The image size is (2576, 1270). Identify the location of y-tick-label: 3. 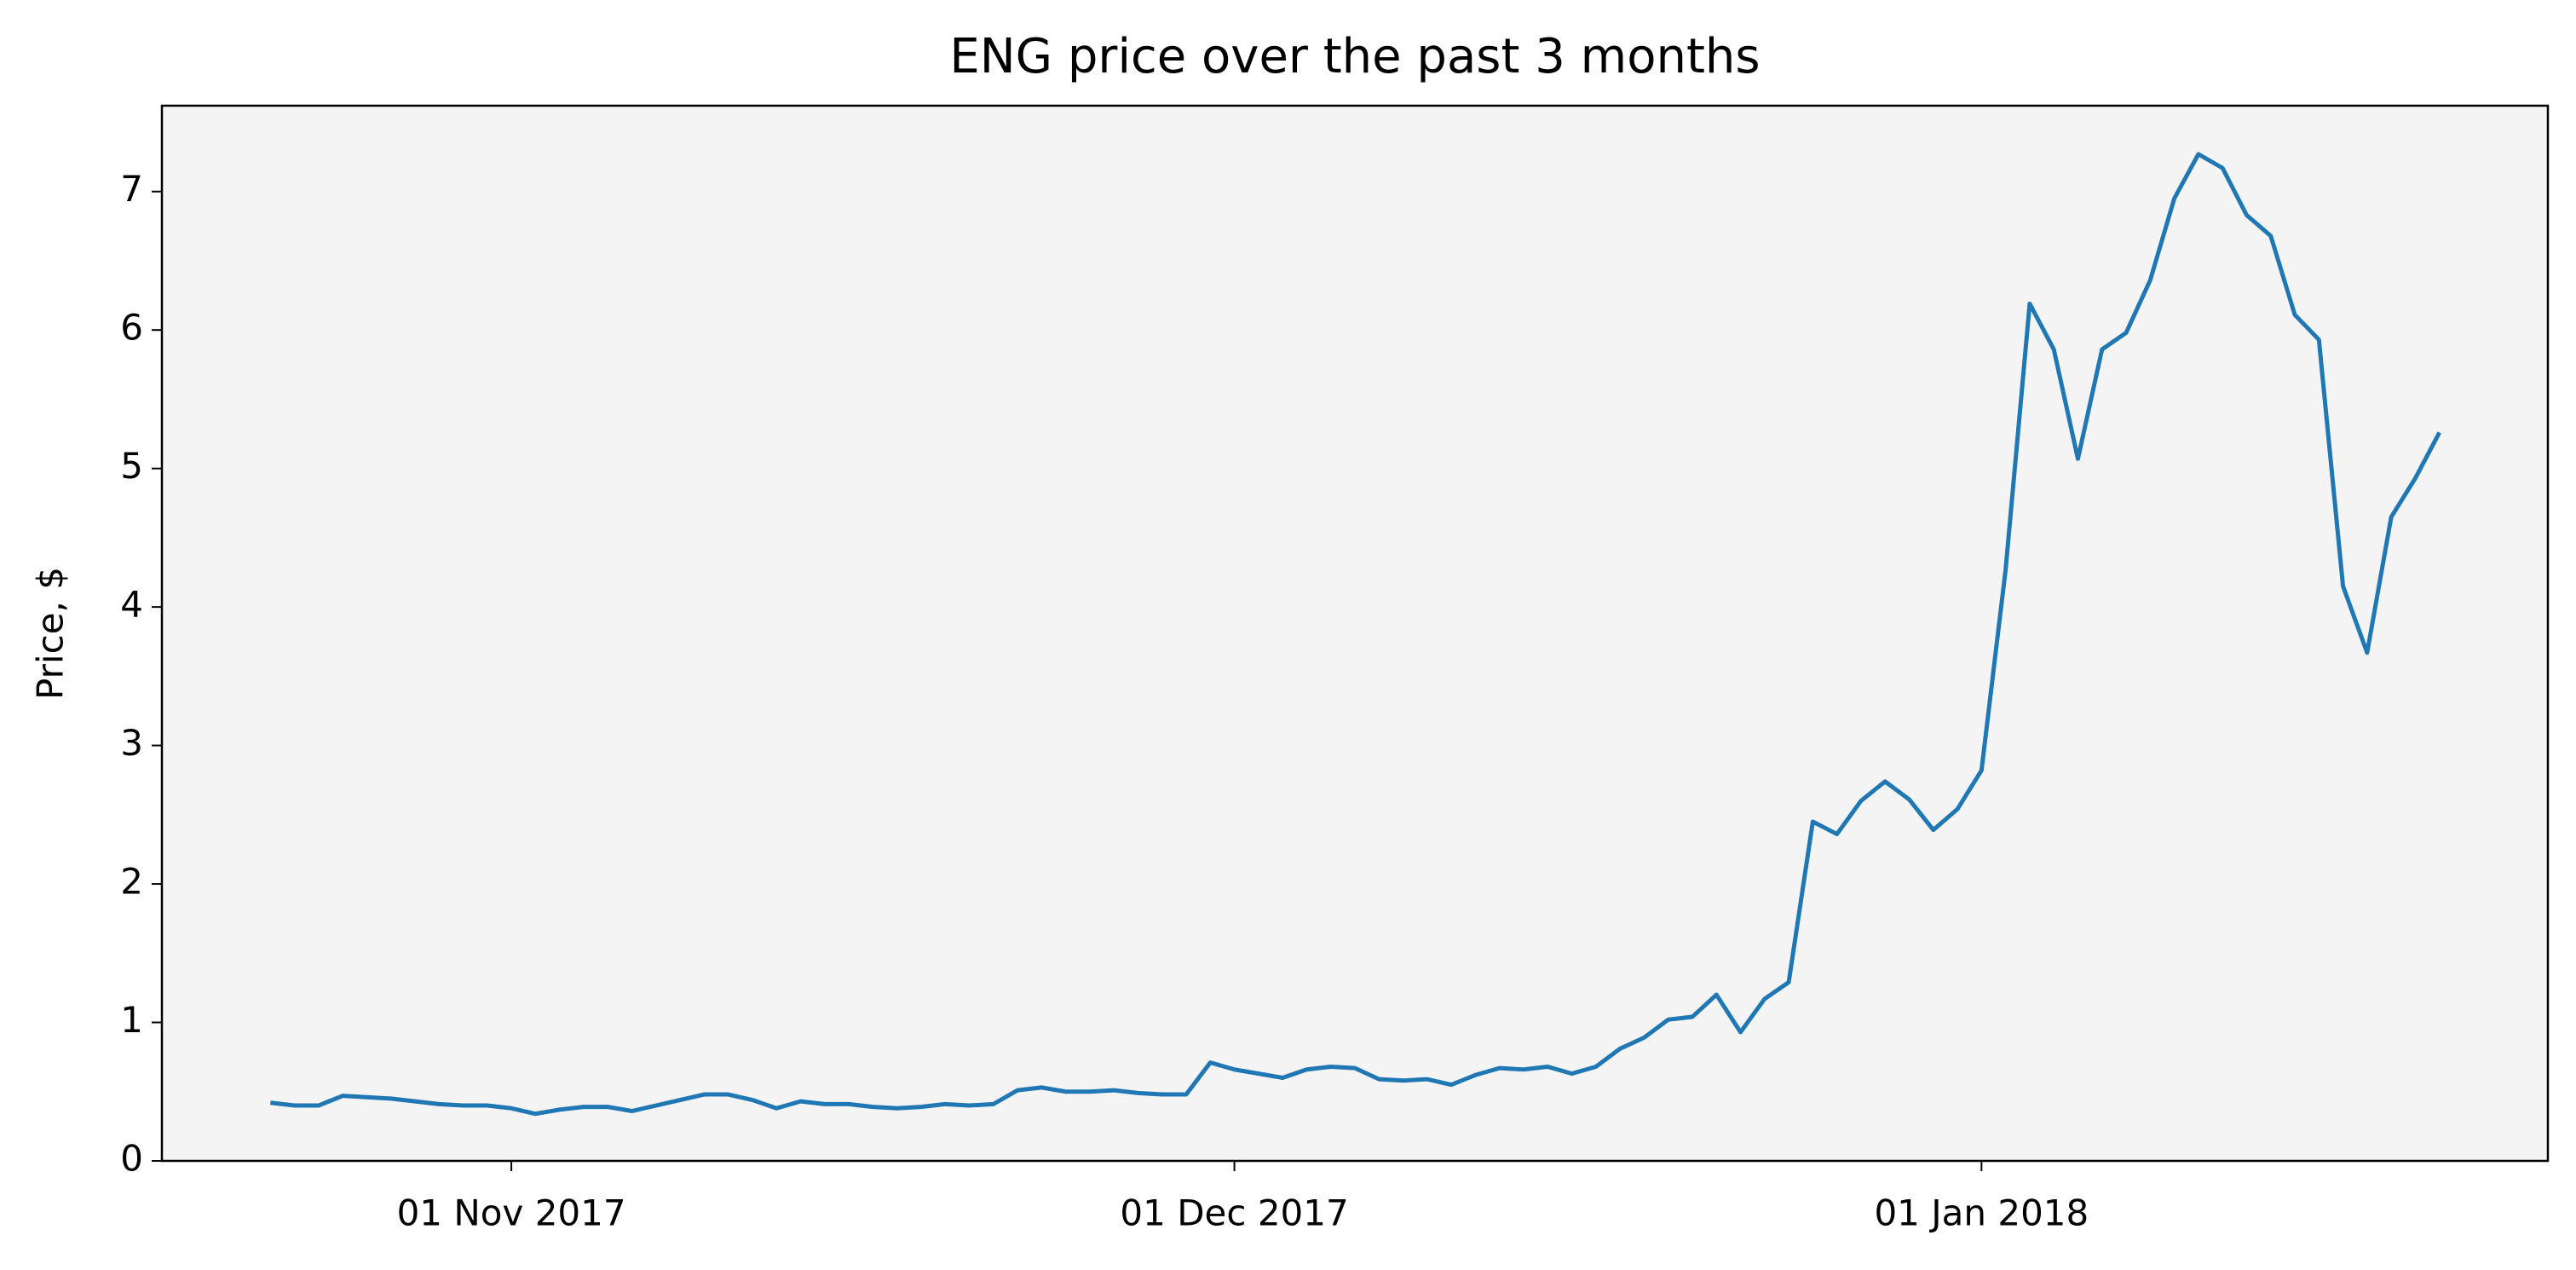
(131, 743).